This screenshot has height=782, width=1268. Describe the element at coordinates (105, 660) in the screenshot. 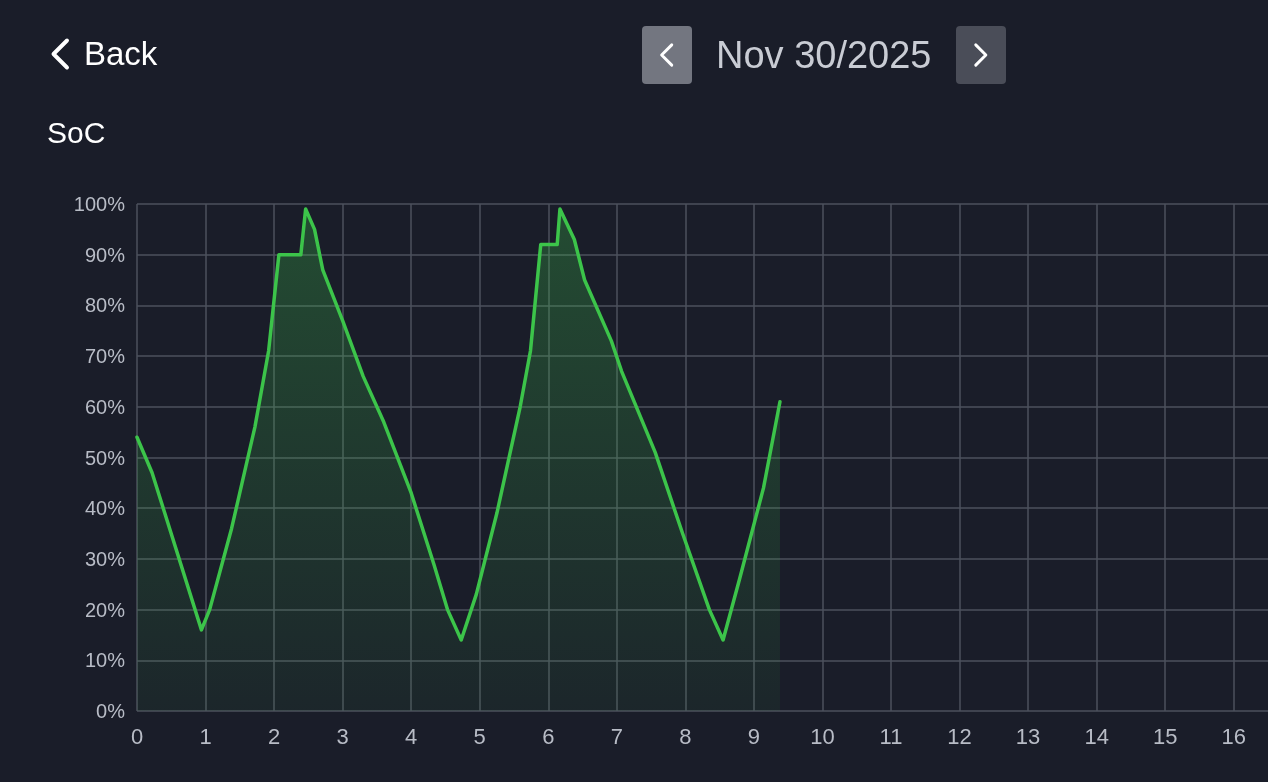

I see `y-tick-label: 10%` at that location.